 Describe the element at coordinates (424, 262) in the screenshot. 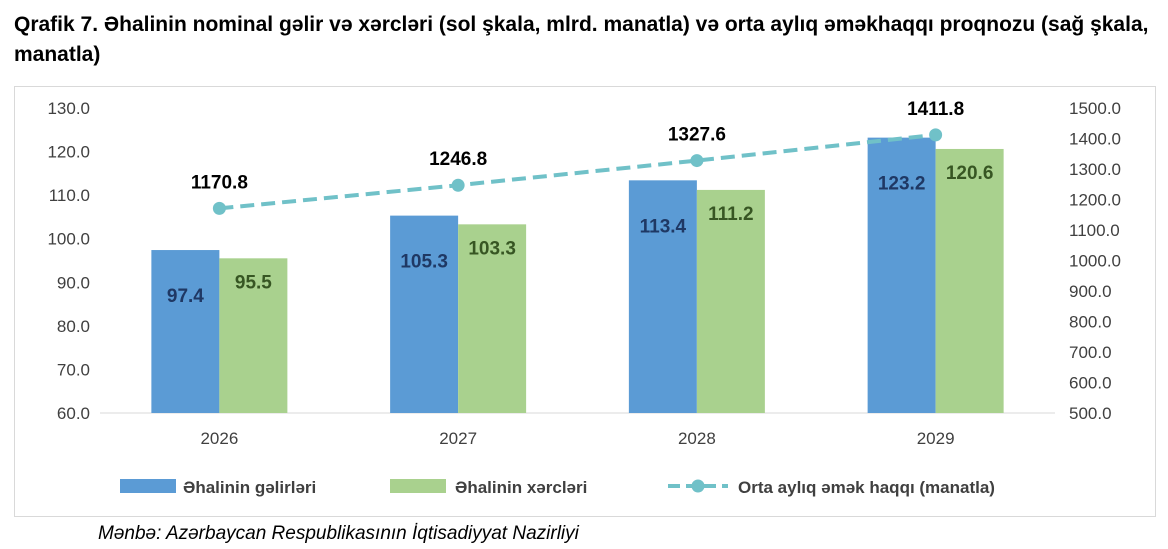

I see `income-data-label: 105.3` at that location.